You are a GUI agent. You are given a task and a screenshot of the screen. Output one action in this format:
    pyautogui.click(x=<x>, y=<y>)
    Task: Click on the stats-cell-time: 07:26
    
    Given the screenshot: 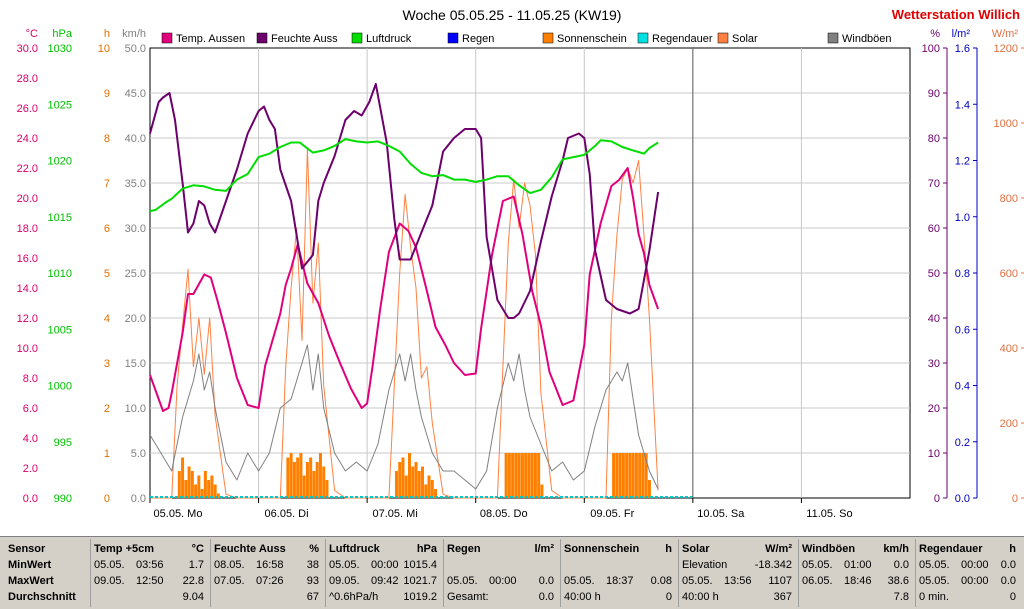 What is the action you would take?
    pyautogui.click(x=270, y=581)
    